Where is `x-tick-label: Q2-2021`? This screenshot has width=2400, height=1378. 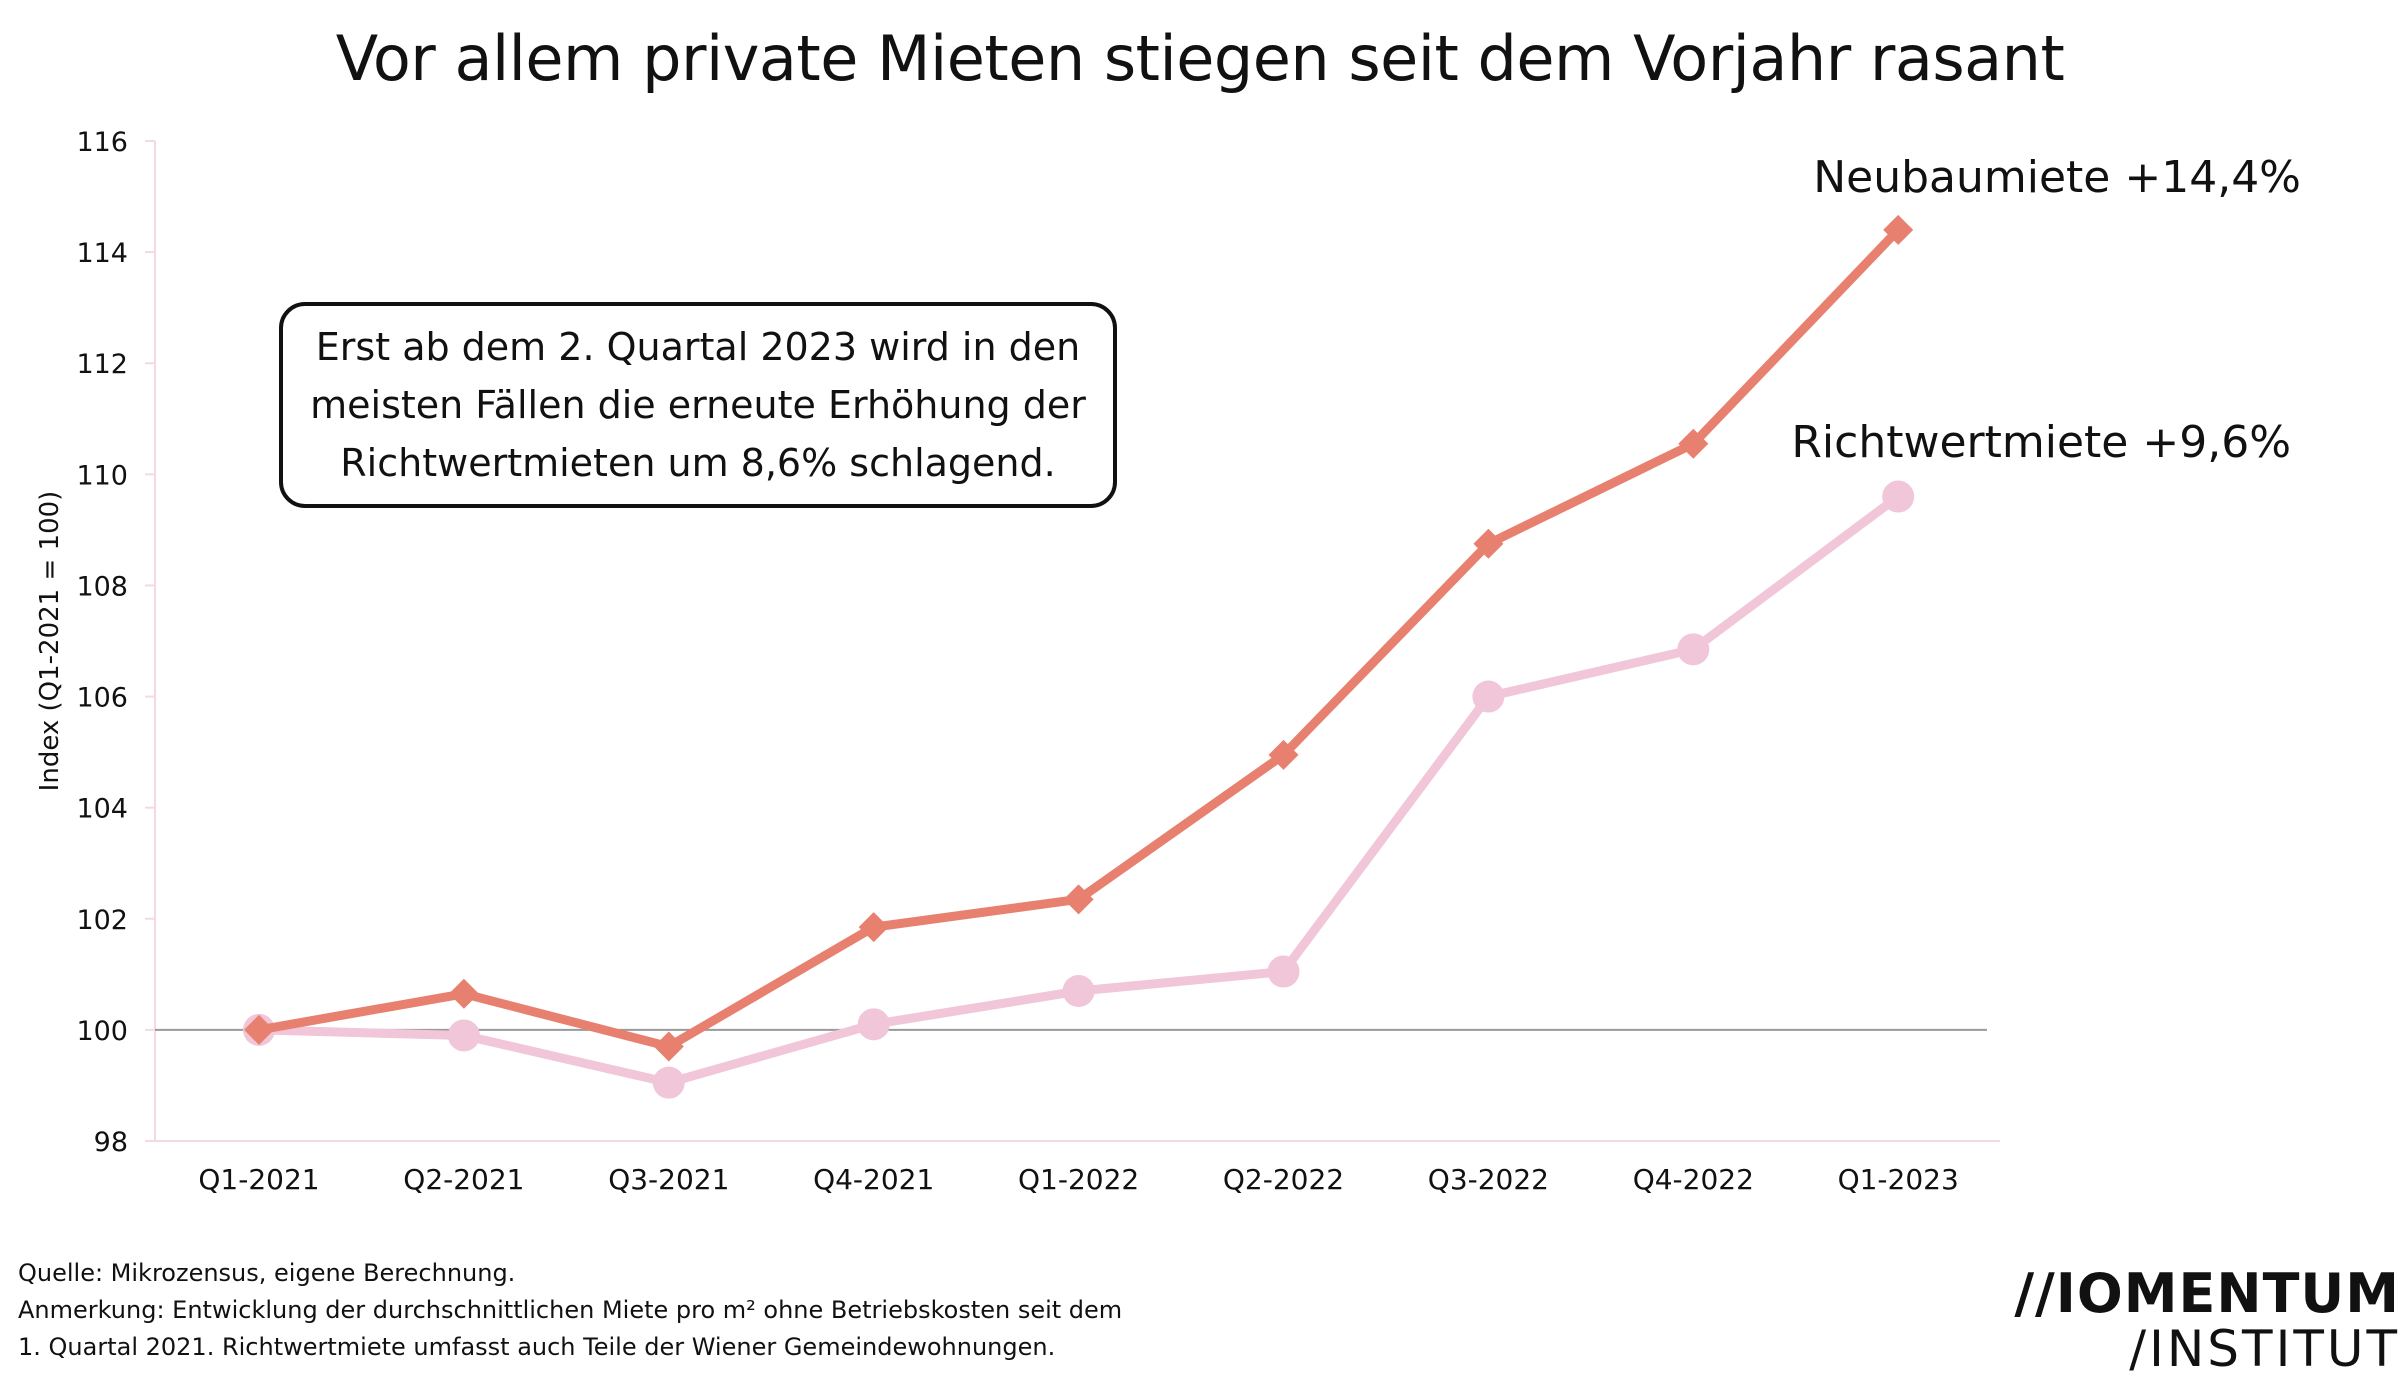 x-tick-label: Q2-2021 is located at coordinates (463, 1179).